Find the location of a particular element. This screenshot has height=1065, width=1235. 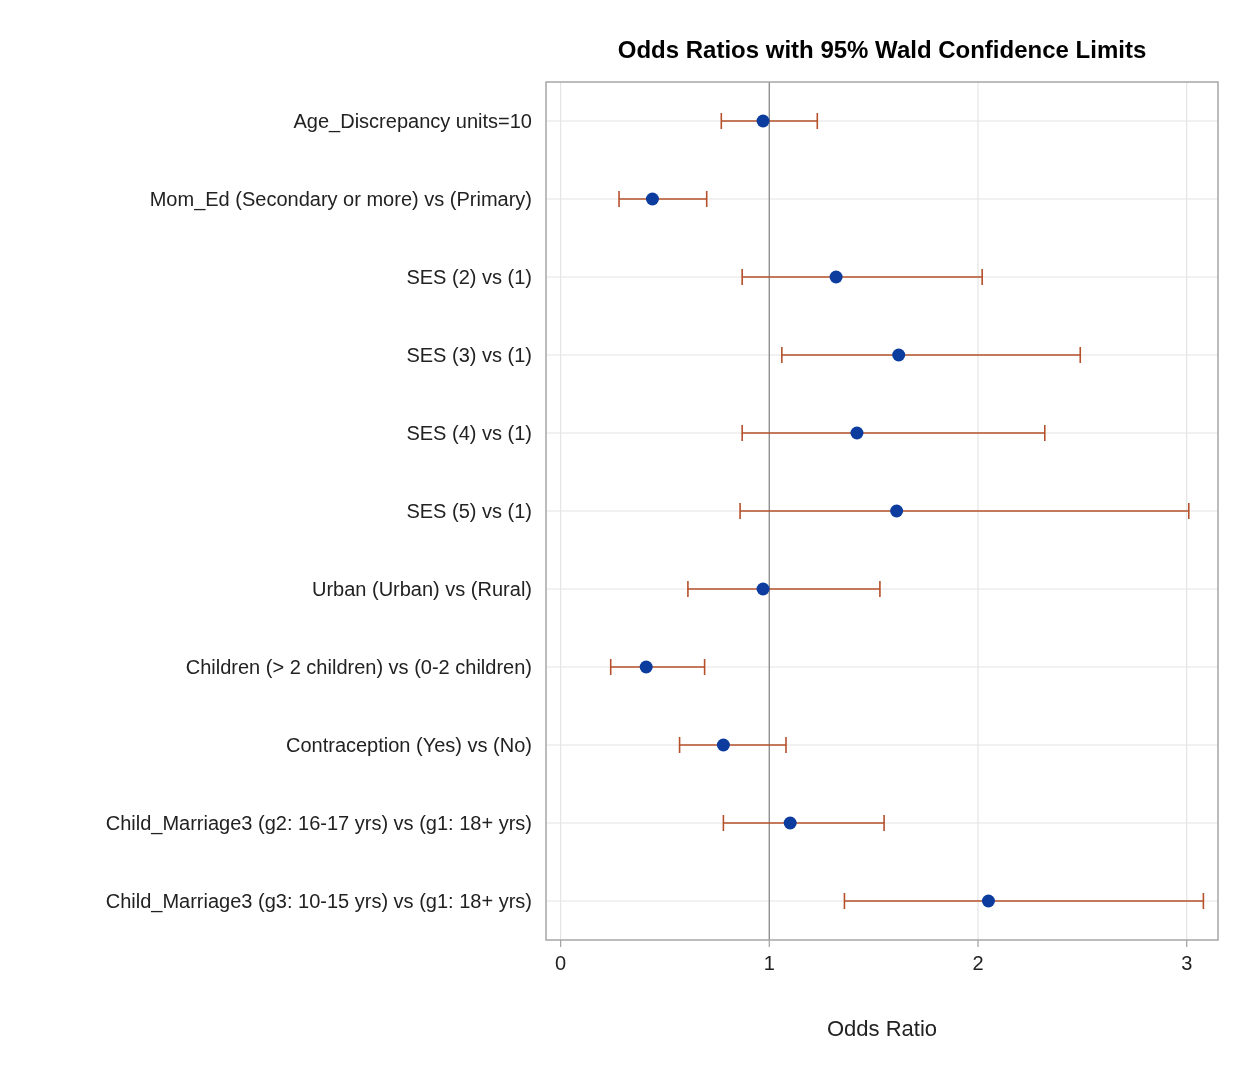

y-tick-label: SES (3) vs (1) is located at coordinates (469, 355).